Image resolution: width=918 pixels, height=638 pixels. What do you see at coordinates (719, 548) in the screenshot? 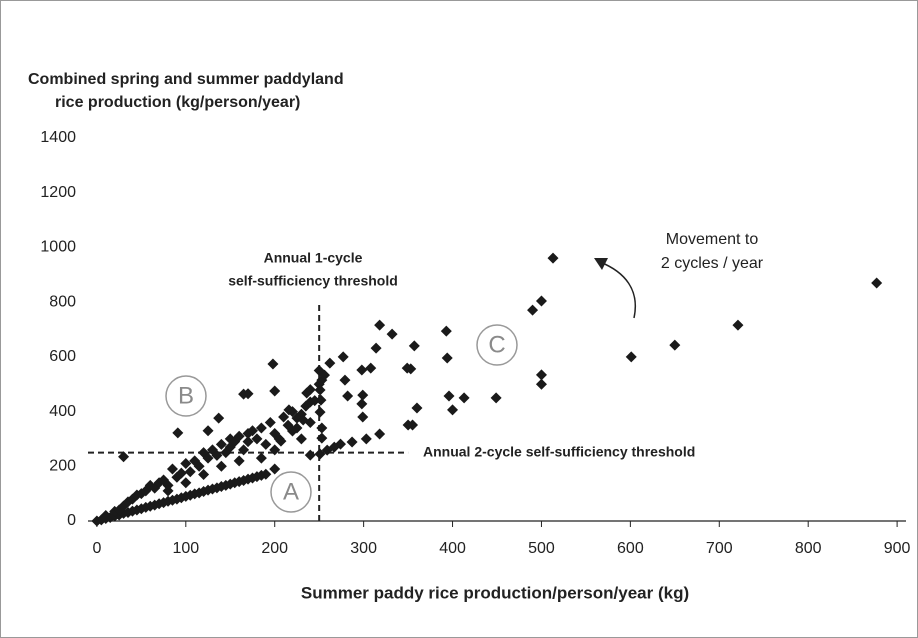
I see `x-tick-label: 700` at bounding box center [719, 548].